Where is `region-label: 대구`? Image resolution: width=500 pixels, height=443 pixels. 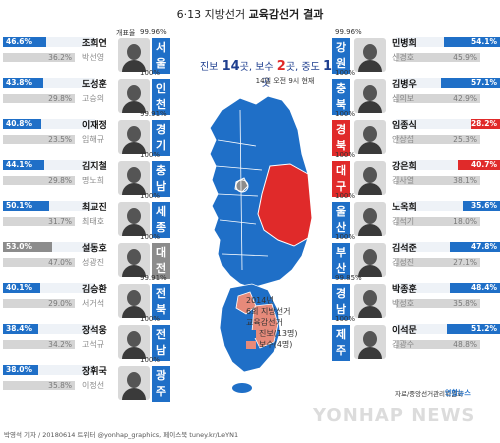
region-label: 대구 is located at coordinates (341, 179).